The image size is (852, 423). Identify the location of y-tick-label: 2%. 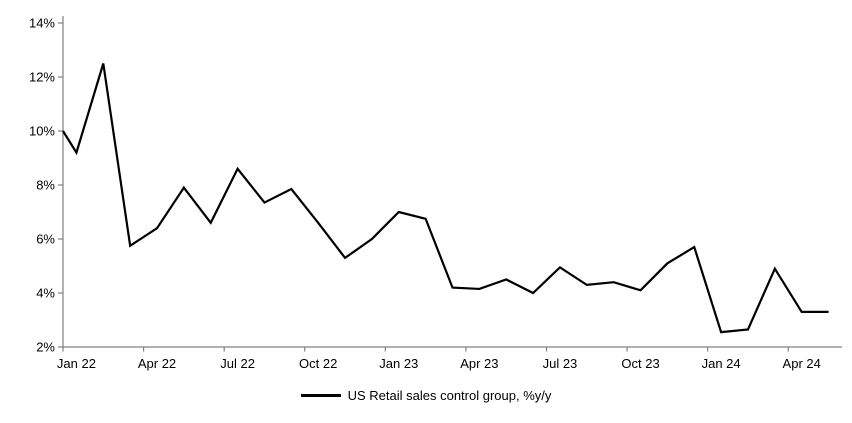
(45, 347).